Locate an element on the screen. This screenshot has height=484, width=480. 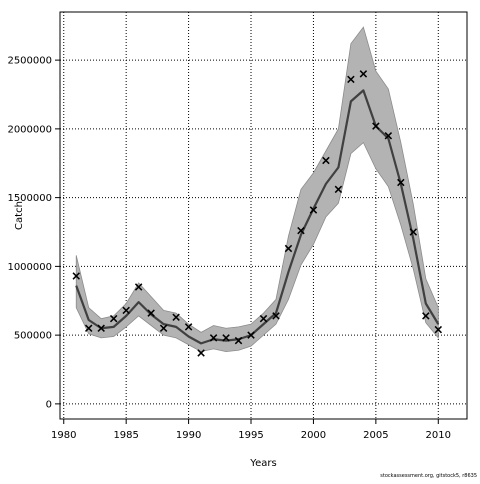
x-tick-label: 1995 is located at coordinates (250, 435).